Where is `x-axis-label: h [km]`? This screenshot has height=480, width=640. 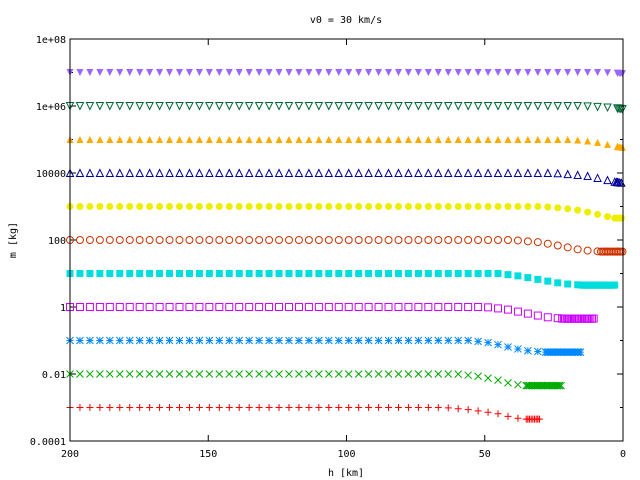
x-axis-label: h [km] is located at coordinates (346, 473).